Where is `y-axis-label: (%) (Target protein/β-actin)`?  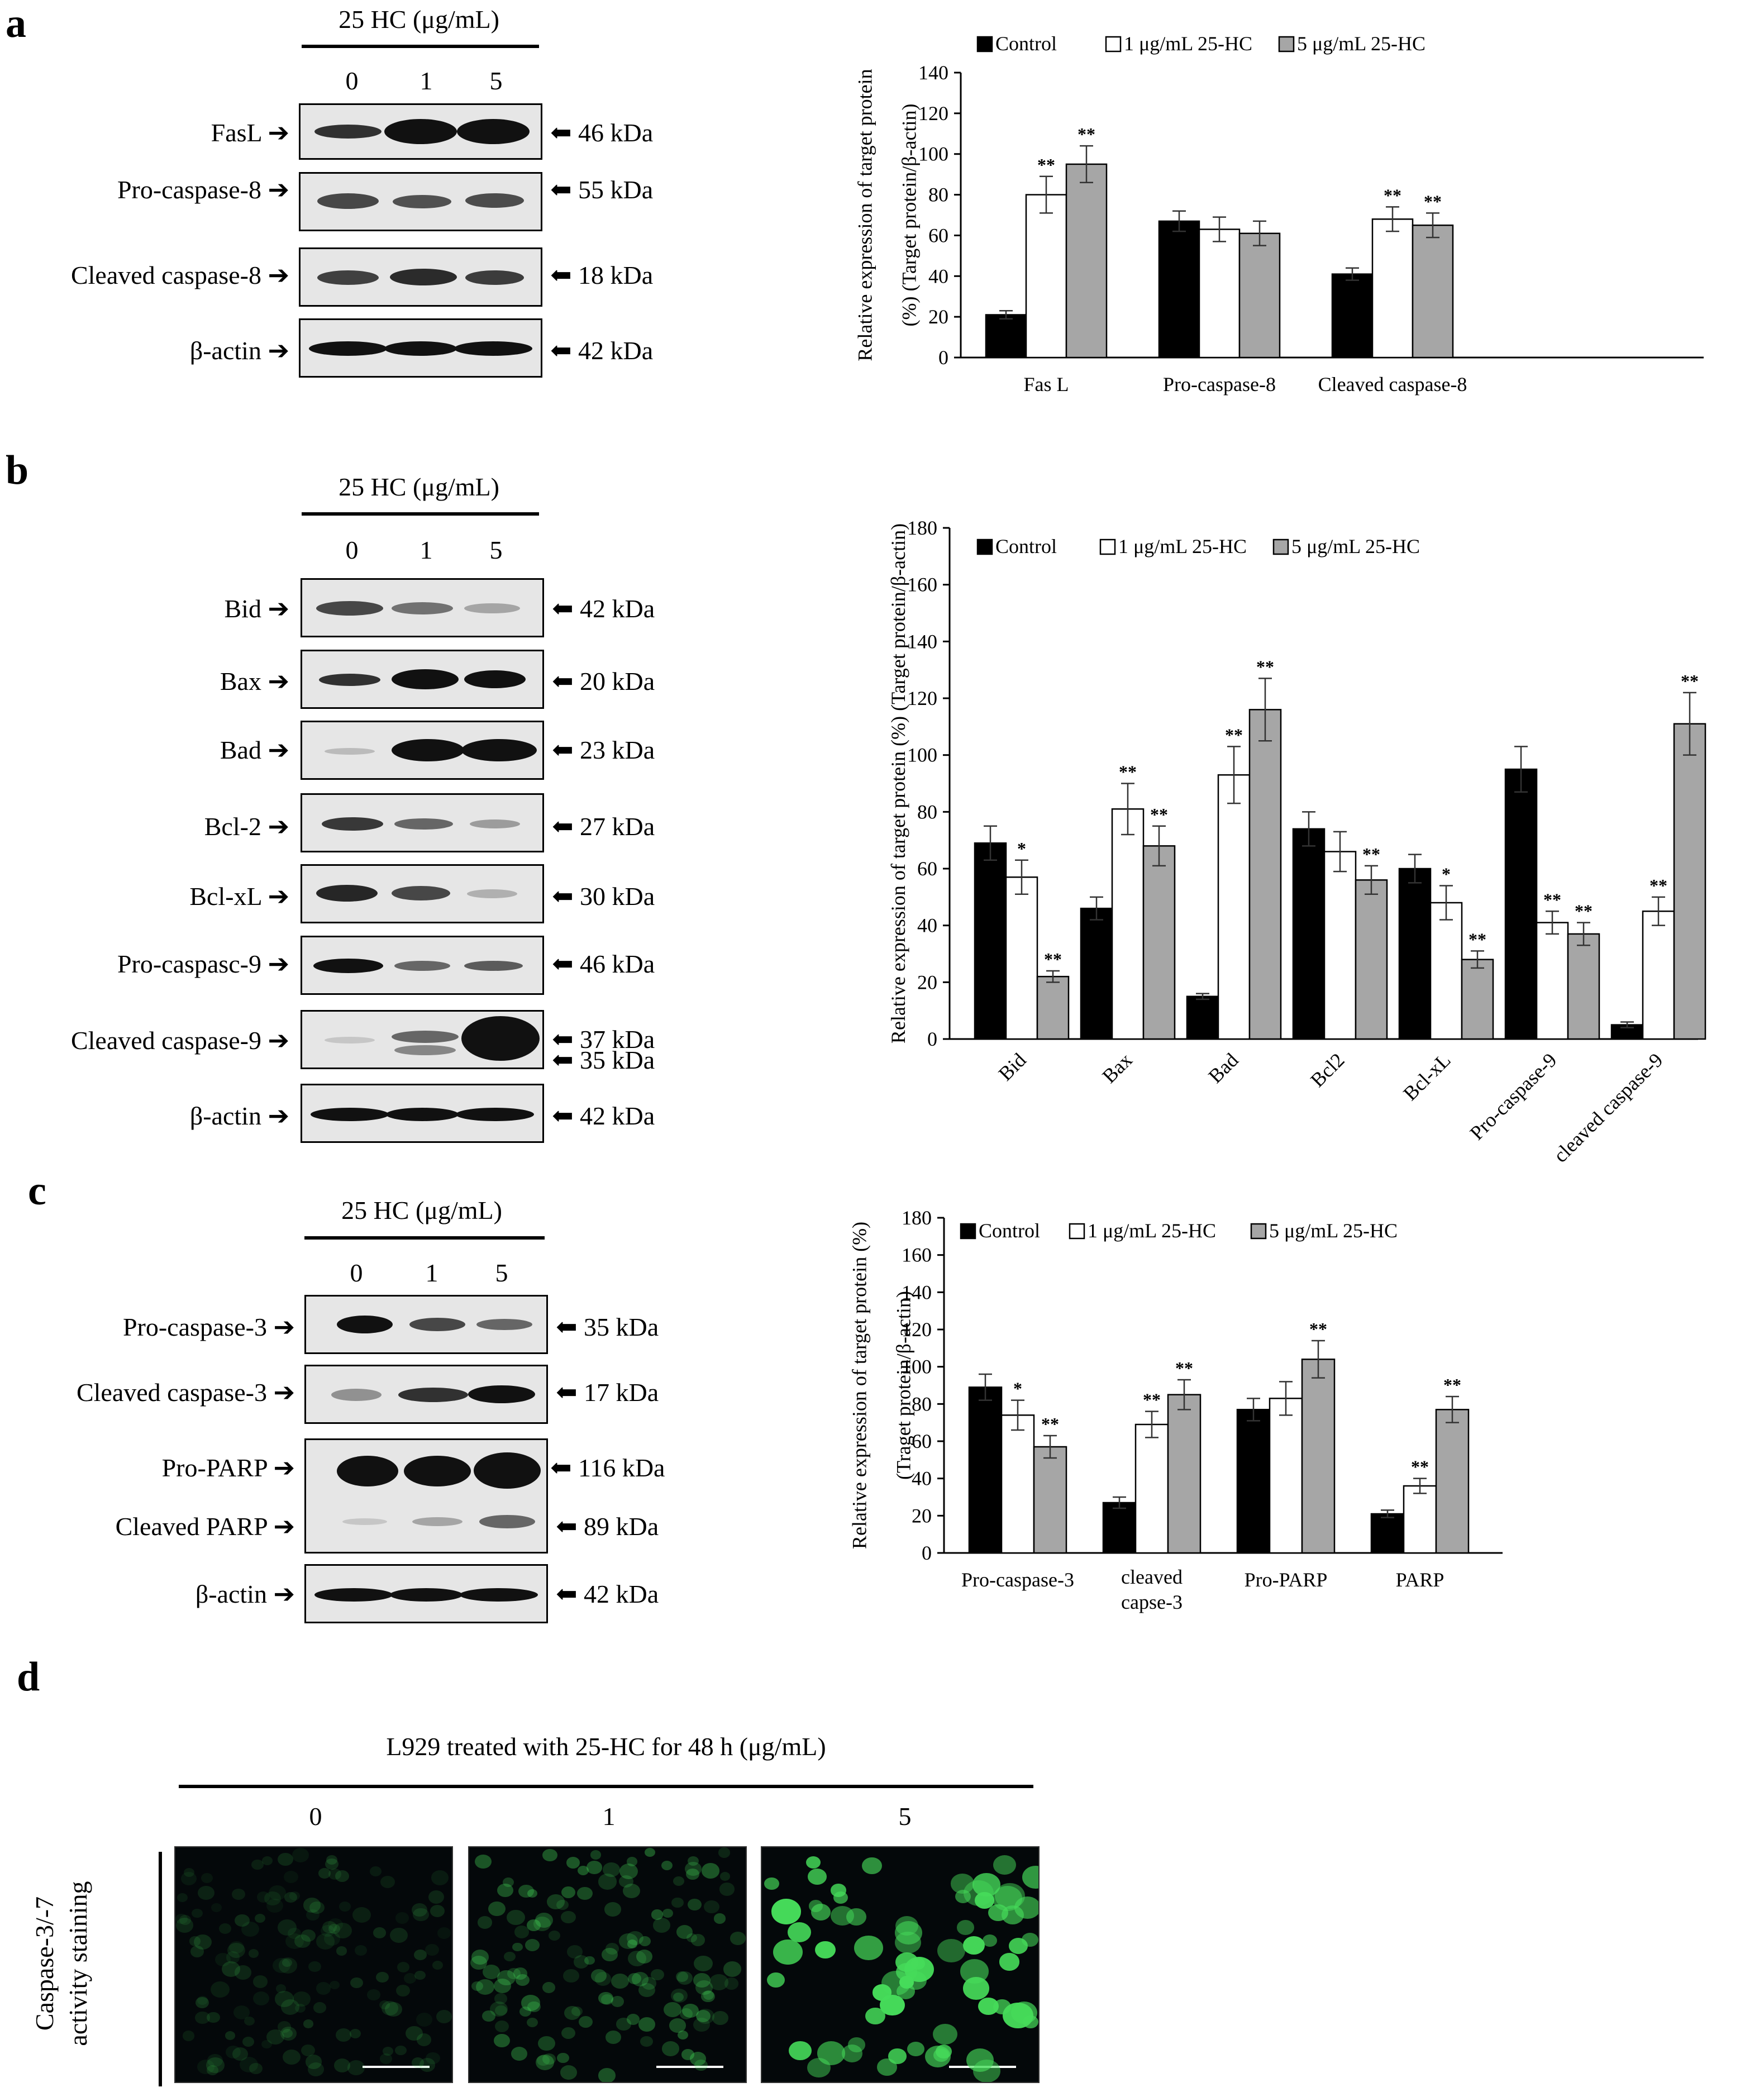
y-axis-label: (%) (Target protein/β-actin) is located at coordinates (909, 216).